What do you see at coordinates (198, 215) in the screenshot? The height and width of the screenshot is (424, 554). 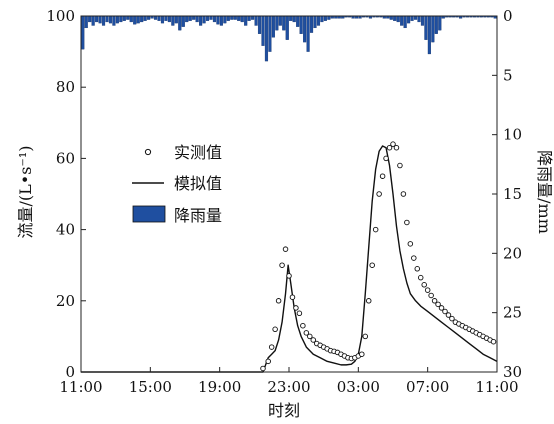 I see `legend-label-rainfall: 降雨量` at bounding box center [198, 215].